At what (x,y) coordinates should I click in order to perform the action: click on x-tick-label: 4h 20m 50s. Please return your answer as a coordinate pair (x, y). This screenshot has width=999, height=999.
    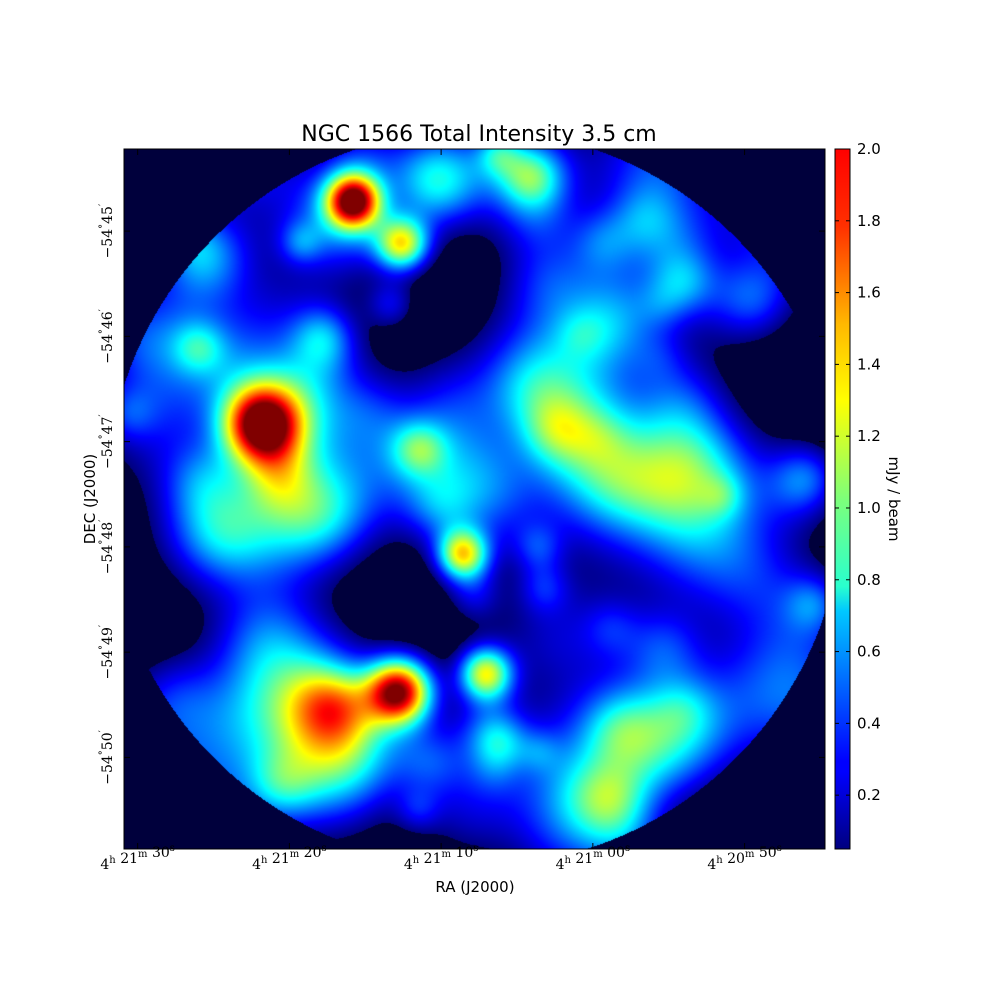
    Looking at the image, I should click on (744, 858).